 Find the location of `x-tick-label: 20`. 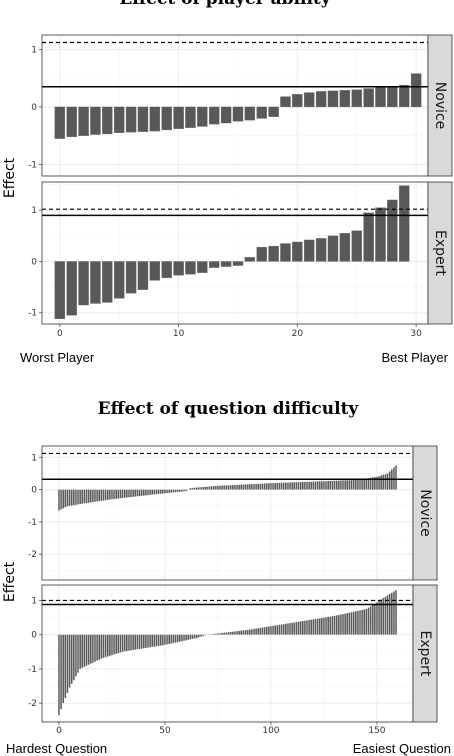

x-tick-label: 20 is located at coordinates (298, 334).